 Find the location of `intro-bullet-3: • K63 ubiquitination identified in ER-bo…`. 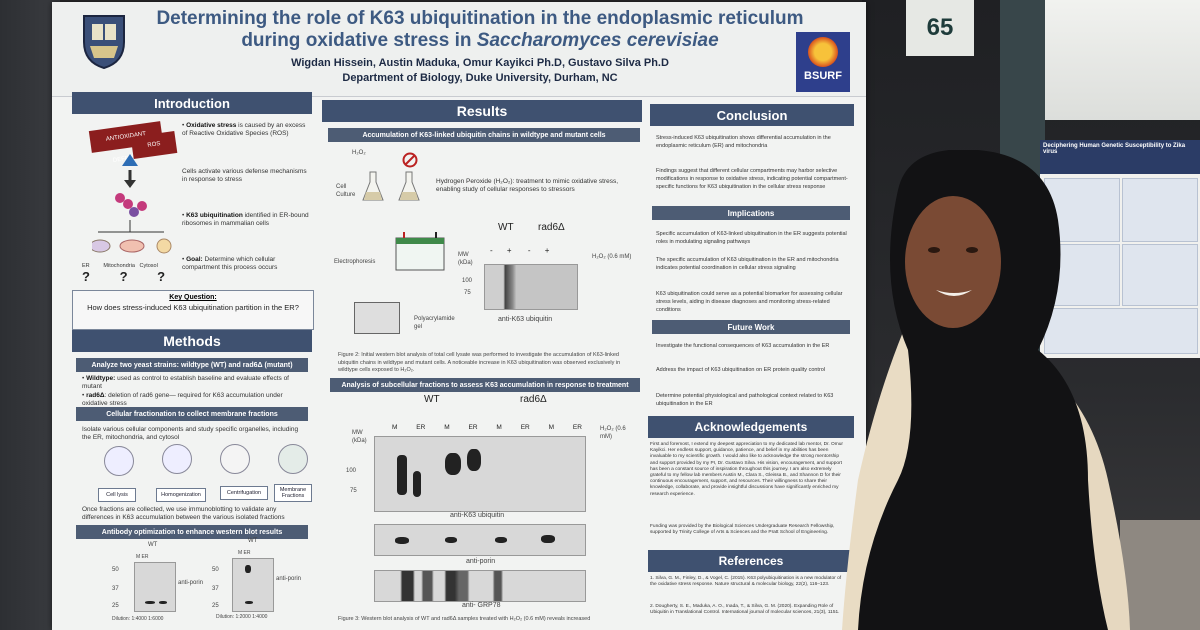

intro-bullet-3: • K63 ubiquitination identified in ER-bo… is located at coordinates (245, 219).